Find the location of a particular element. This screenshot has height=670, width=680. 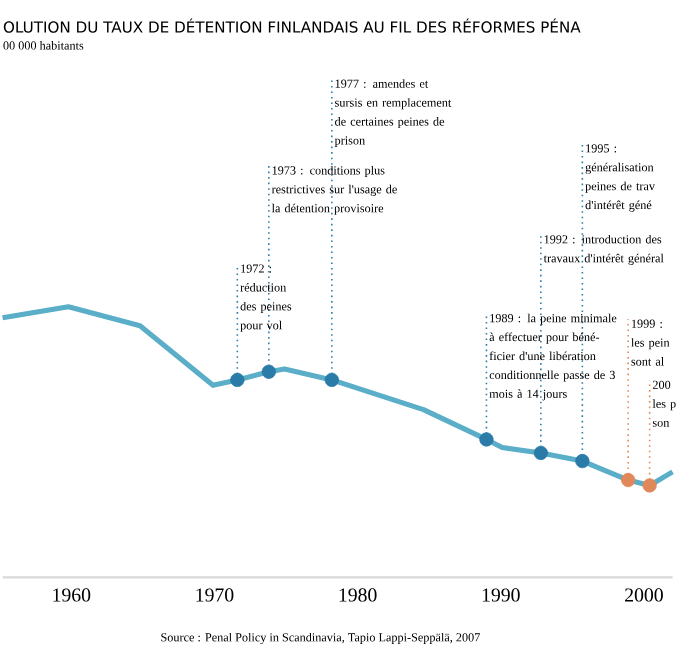

x-tick-label: 1960 is located at coordinates (72, 595).